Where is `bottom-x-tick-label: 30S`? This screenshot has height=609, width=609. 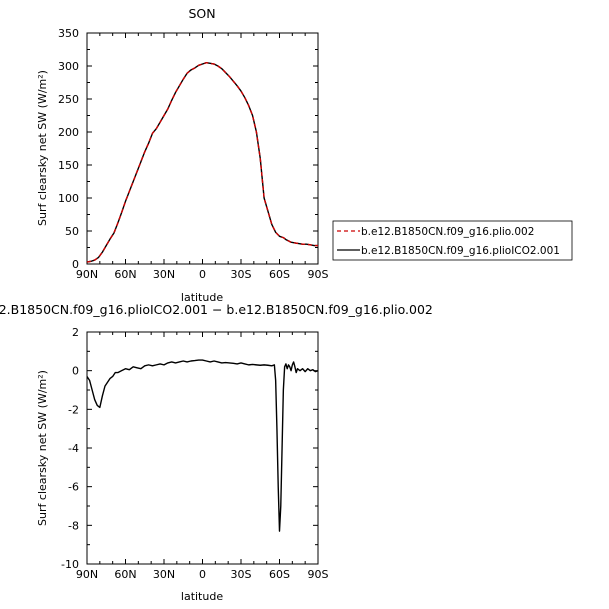 bottom-x-tick-label: 30S is located at coordinates (241, 574).